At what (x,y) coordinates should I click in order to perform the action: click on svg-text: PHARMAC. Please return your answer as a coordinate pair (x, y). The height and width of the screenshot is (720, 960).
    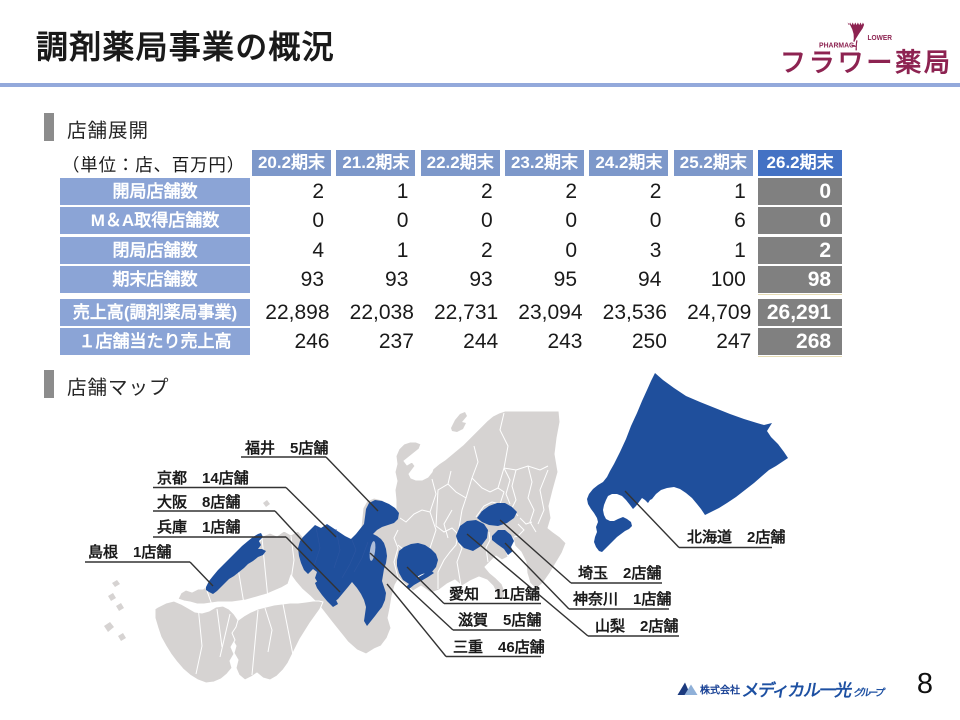
    Looking at the image, I should click on (836, 45).